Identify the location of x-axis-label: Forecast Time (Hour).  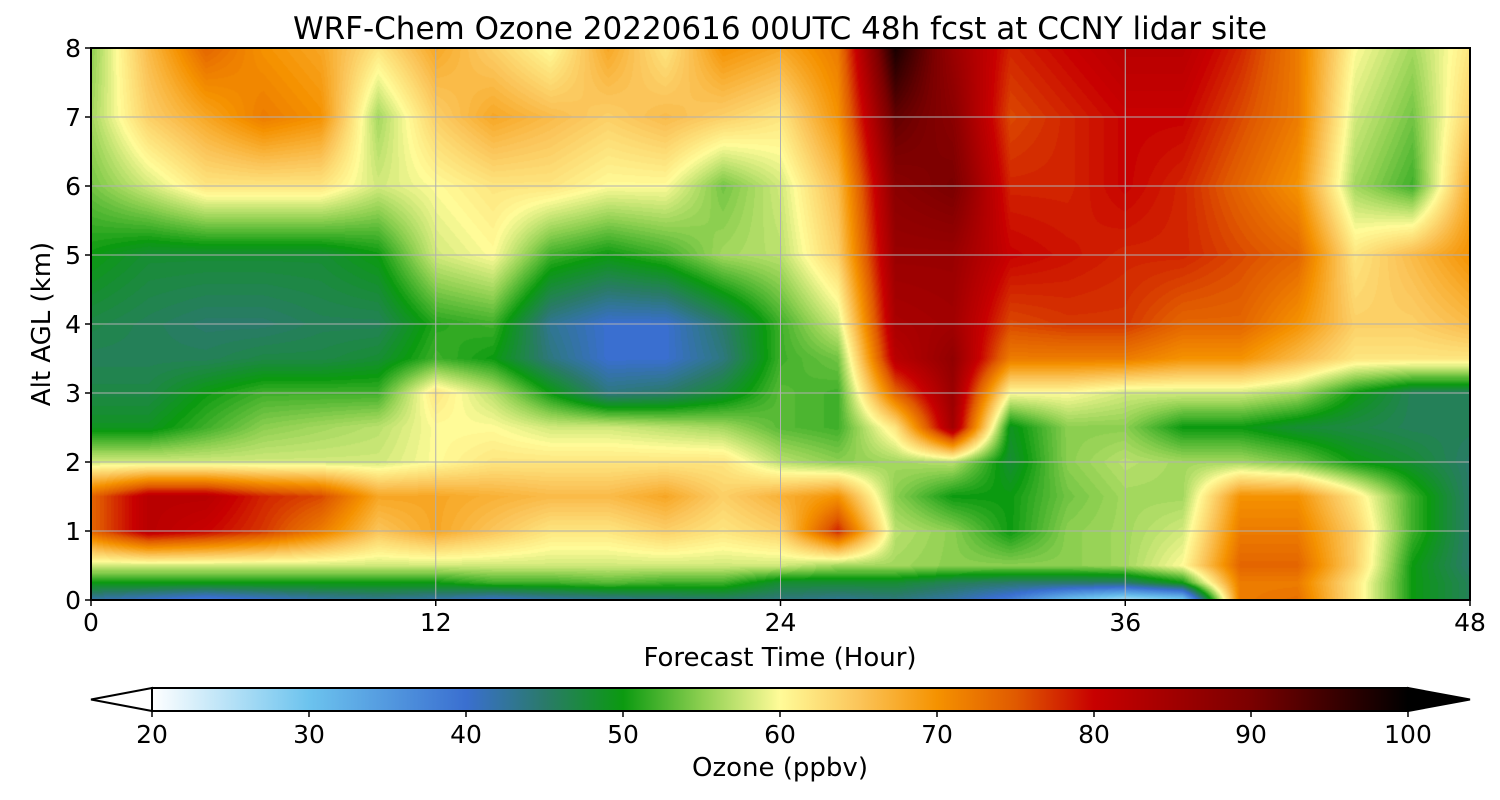
(779, 658).